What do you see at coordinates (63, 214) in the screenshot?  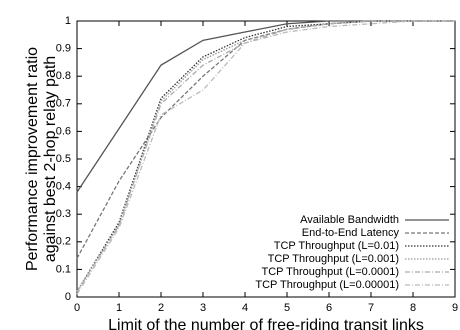 I see `y-tick-label: 0.3` at bounding box center [63, 214].